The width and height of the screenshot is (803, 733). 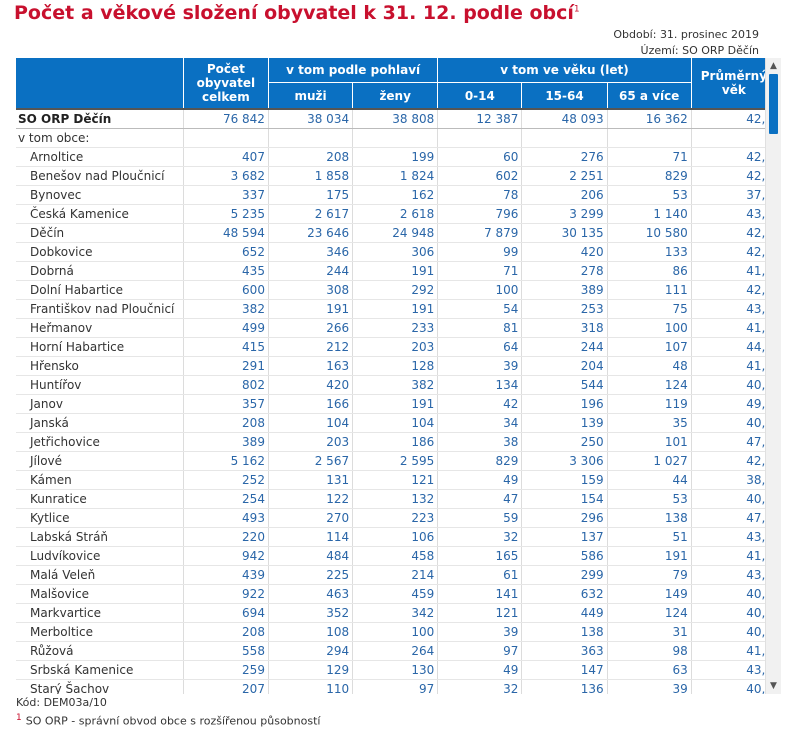 What do you see at coordinates (311, 537) in the screenshot?
I see `cell-male: 114` at bounding box center [311, 537].